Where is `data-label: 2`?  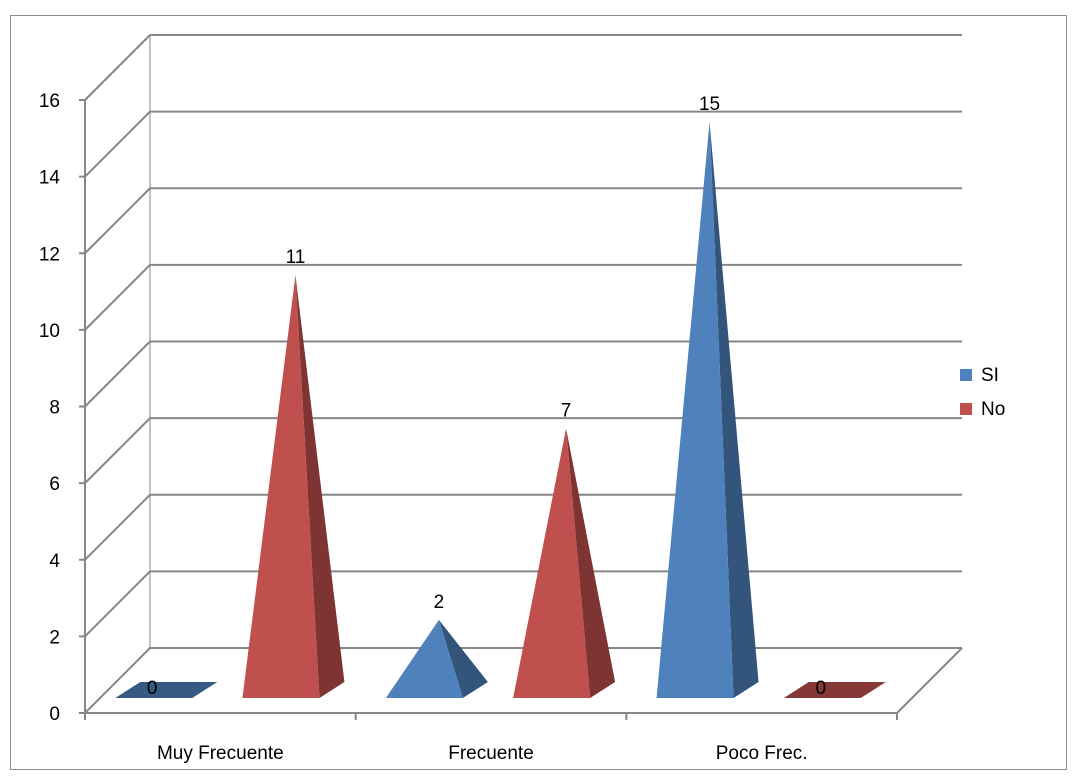
data-label: 2 is located at coordinates (439, 602).